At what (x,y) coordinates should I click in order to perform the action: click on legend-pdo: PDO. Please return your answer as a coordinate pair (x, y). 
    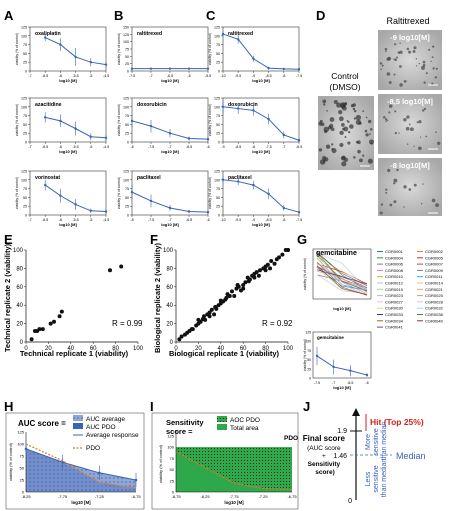
    Looking at the image, I should click on (93, 448).